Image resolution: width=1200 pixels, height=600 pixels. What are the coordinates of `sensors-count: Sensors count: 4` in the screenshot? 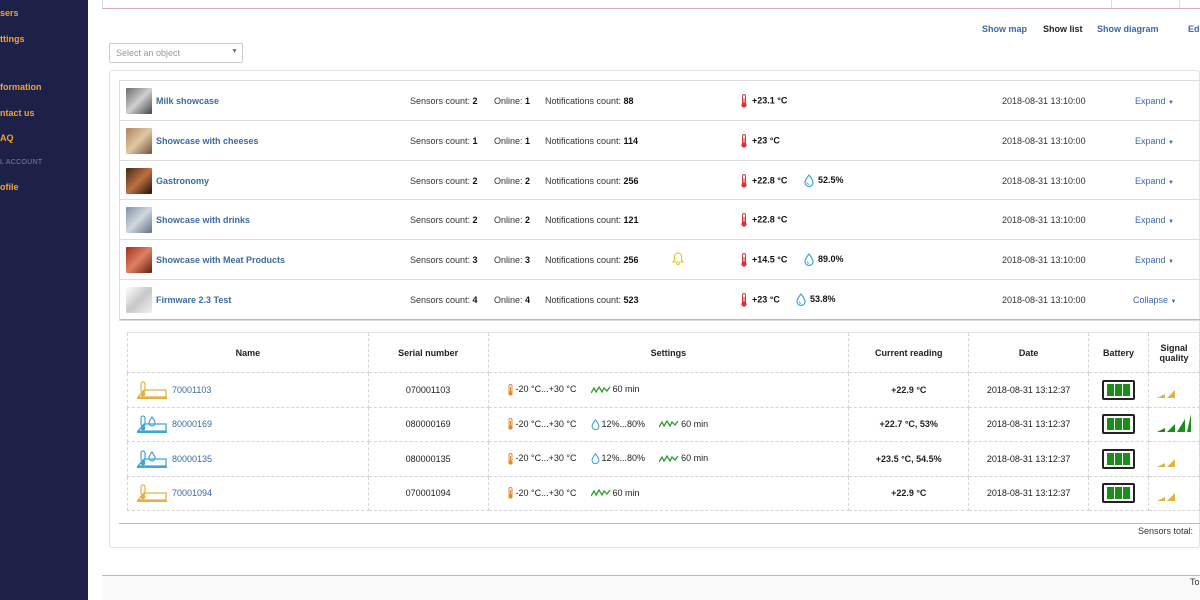 It's located at (444, 299).